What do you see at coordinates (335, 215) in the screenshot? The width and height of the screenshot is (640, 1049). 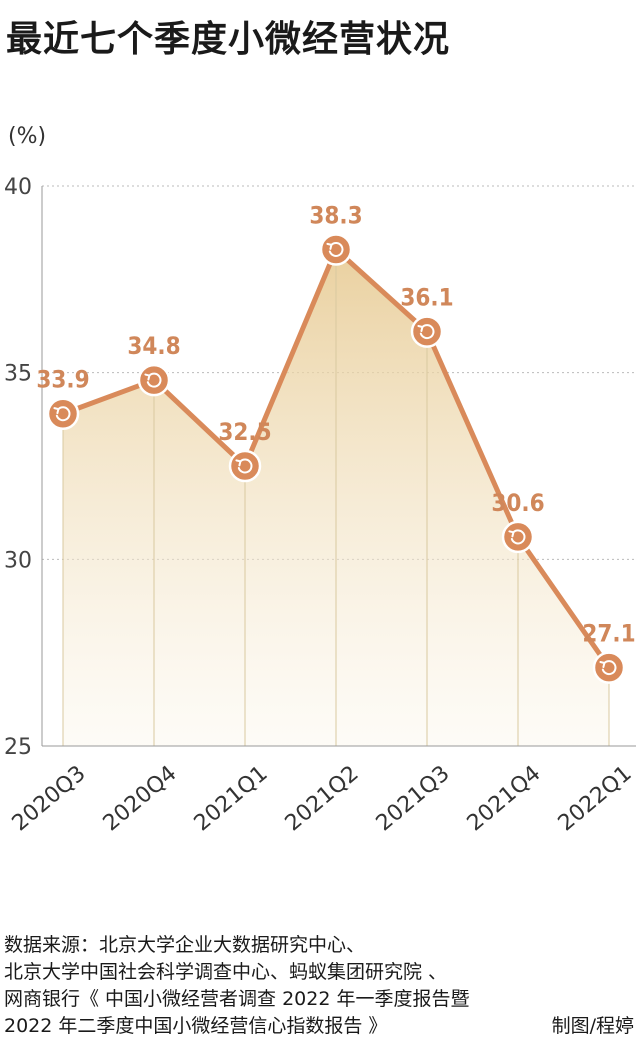 I see `value-label-2021Q2: 38.3` at bounding box center [335, 215].